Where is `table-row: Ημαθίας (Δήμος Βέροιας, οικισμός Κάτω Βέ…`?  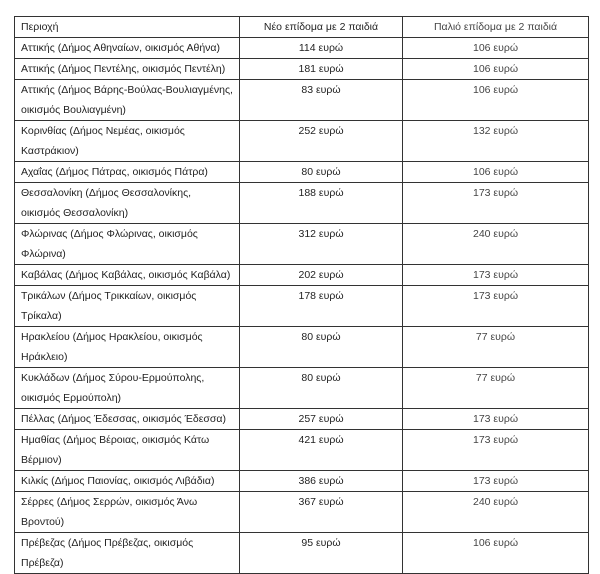 table-row: Ημαθίας (Δήμος Βέροιας, οικισμός Κάτω Βέ… is located at coordinates (301, 450).